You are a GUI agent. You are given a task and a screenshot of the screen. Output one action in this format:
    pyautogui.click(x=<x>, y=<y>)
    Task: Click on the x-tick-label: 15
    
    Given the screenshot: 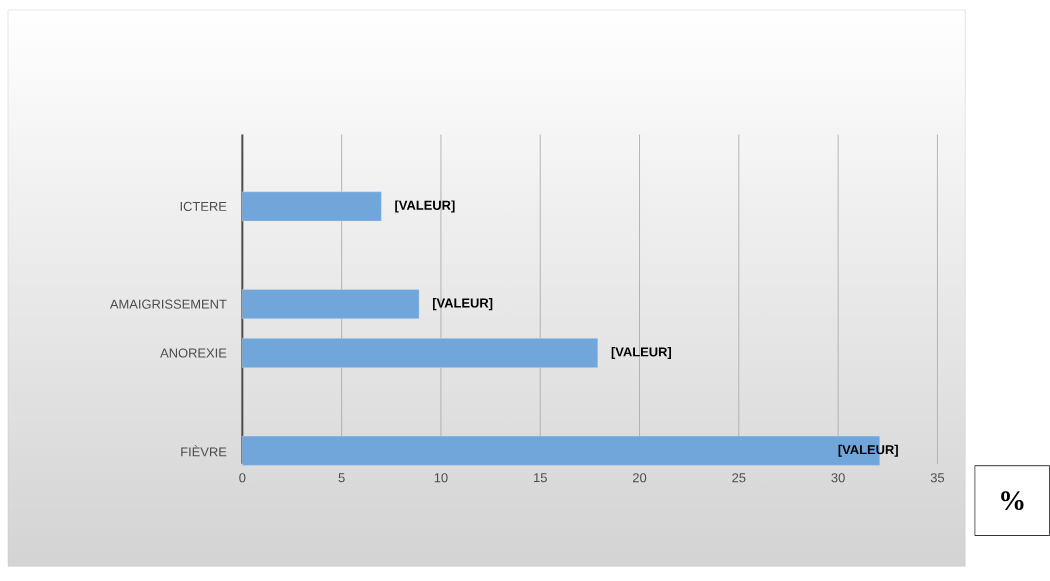 What is the action you would take?
    pyautogui.click(x=540, y=478)
    